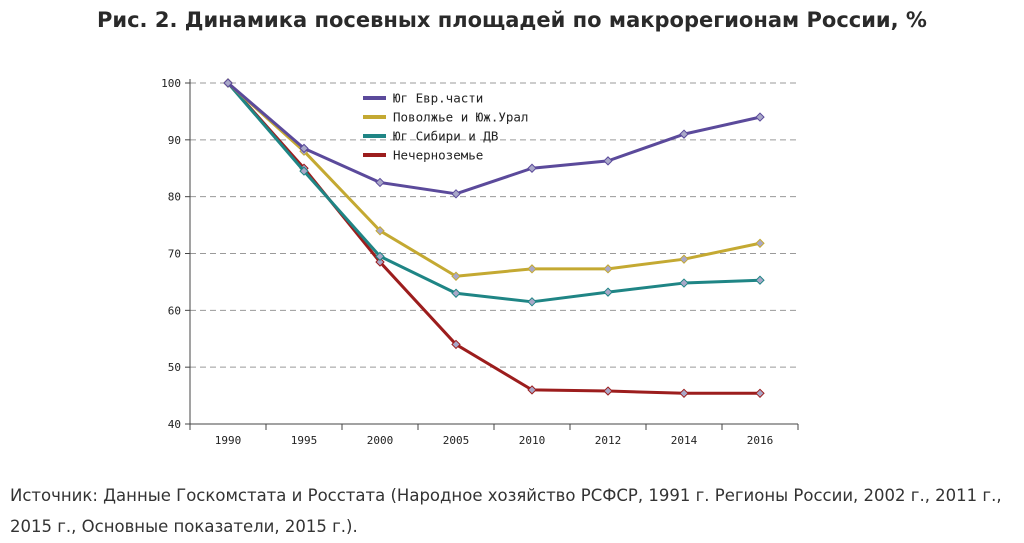 The width and height of the screenshot is (1024, 543). I want to click on y-tick-label: 50, so click(174, 367).